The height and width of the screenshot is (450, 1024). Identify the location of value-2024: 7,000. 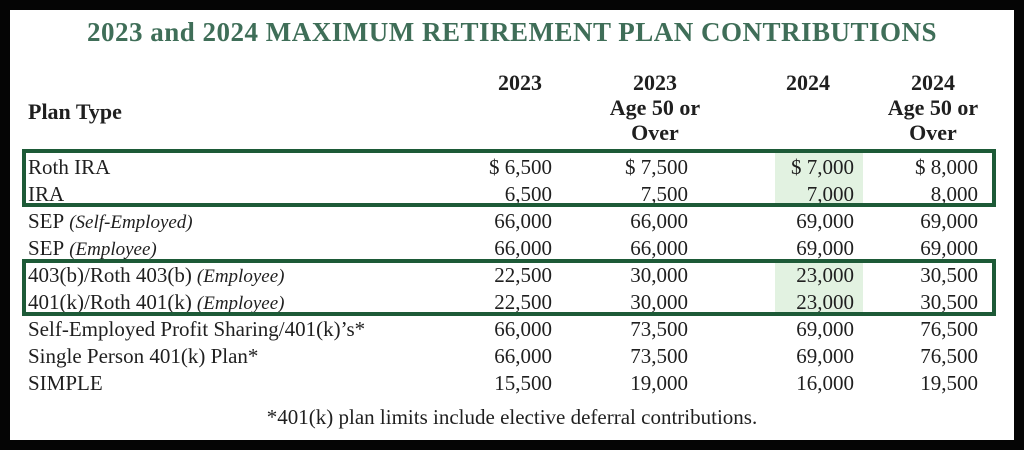
(830, 194).